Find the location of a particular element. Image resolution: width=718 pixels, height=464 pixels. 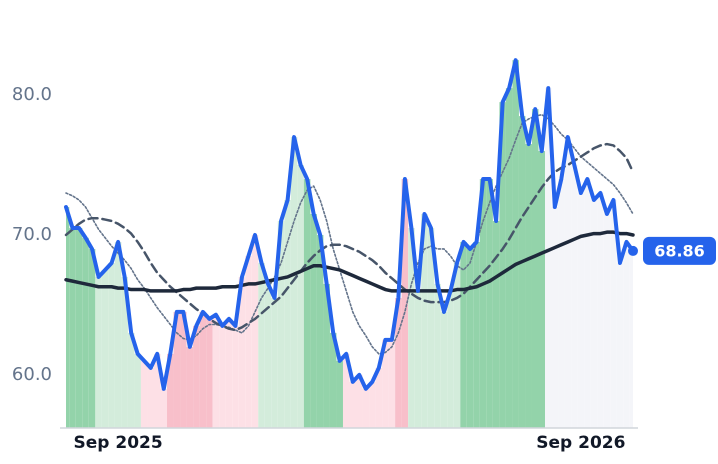

y-tick-label: 80.0 is located at coordinates (32, 94).